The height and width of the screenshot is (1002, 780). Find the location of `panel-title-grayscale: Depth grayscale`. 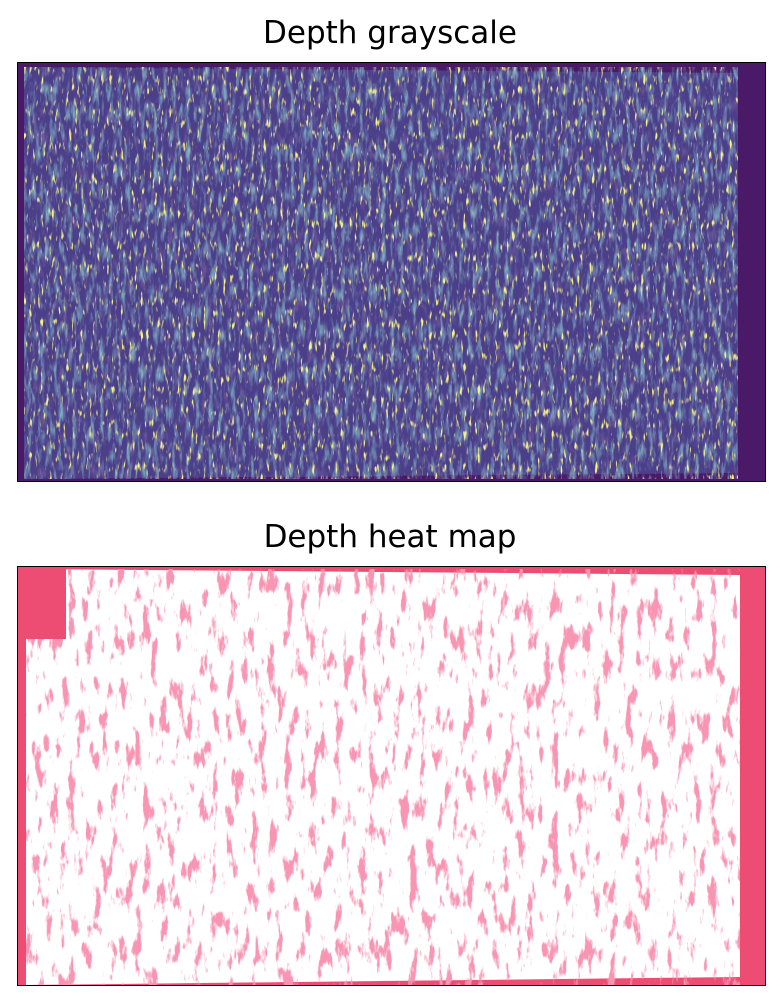

panel-title-grayscale: Depth grayscale is located at coordinates (390, 33).